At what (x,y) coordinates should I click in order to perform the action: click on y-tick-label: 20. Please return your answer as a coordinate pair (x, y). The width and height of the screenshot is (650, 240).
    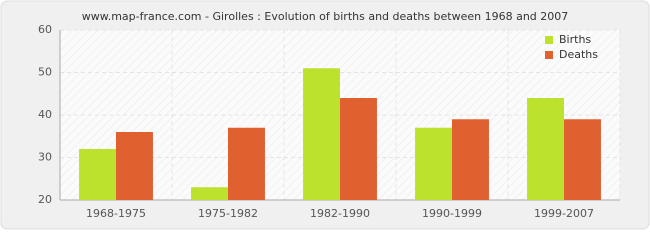
    Looking at the image, I should click on (45, 199).